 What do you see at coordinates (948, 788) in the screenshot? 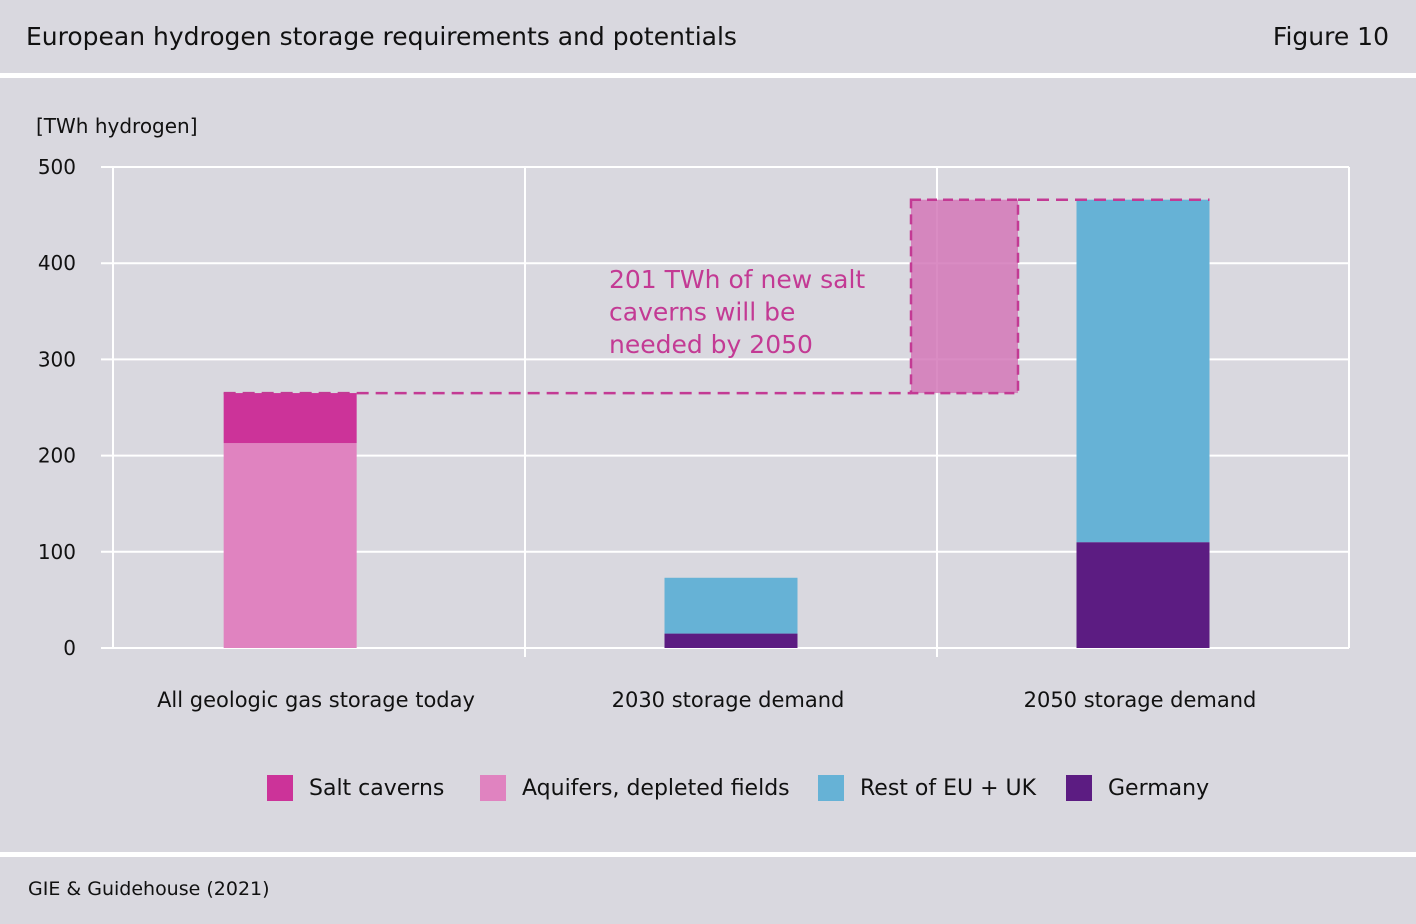
I see `legend-label: Rest of EU + UK` at bounding box center [948, 788].